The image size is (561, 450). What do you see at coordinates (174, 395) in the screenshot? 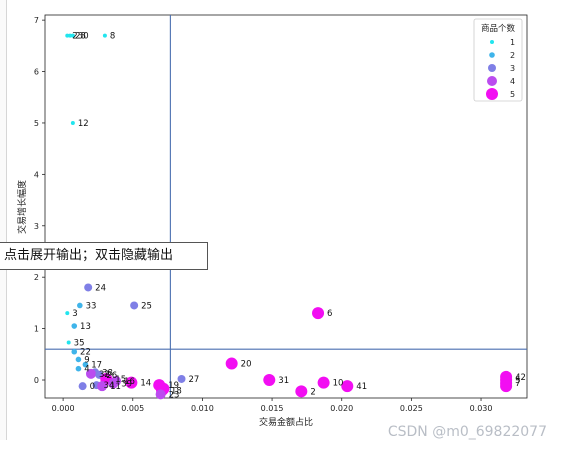
I see `point-label: 23` at bounding box center [174, 395].